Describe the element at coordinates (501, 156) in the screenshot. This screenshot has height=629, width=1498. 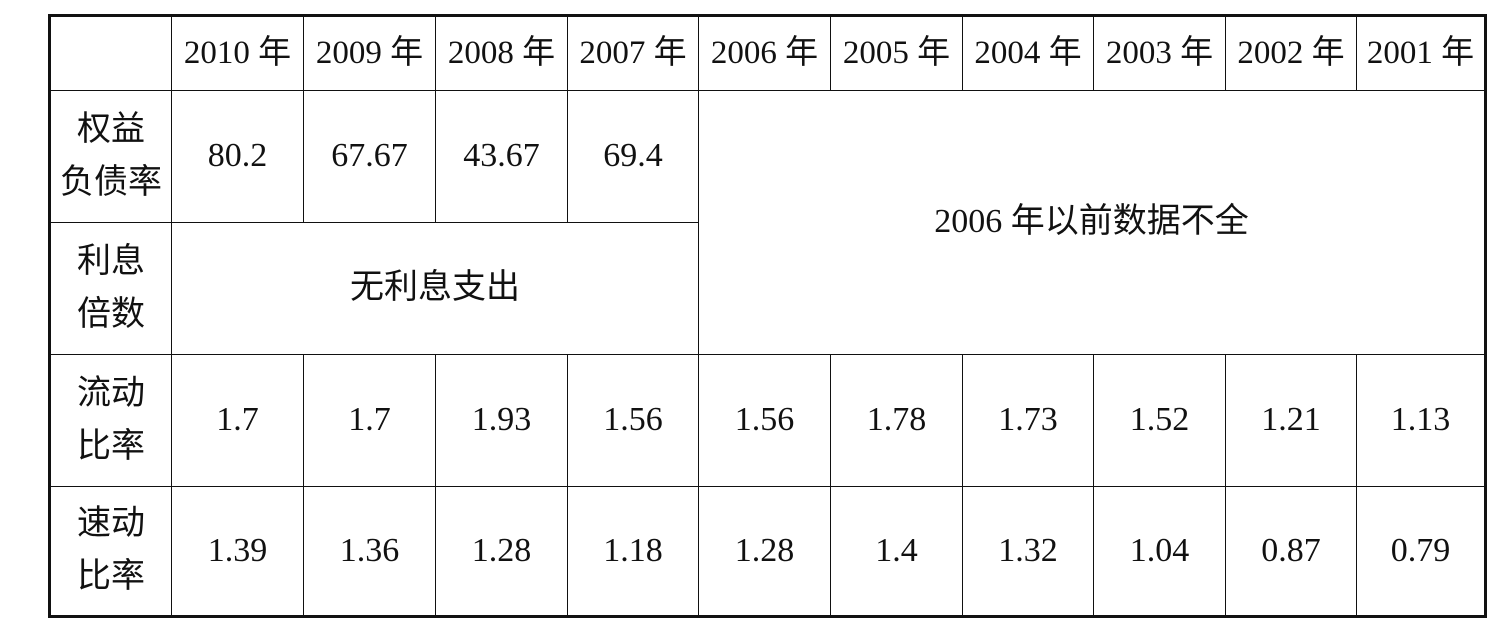
I see `value-cell: 43.67` at that location.